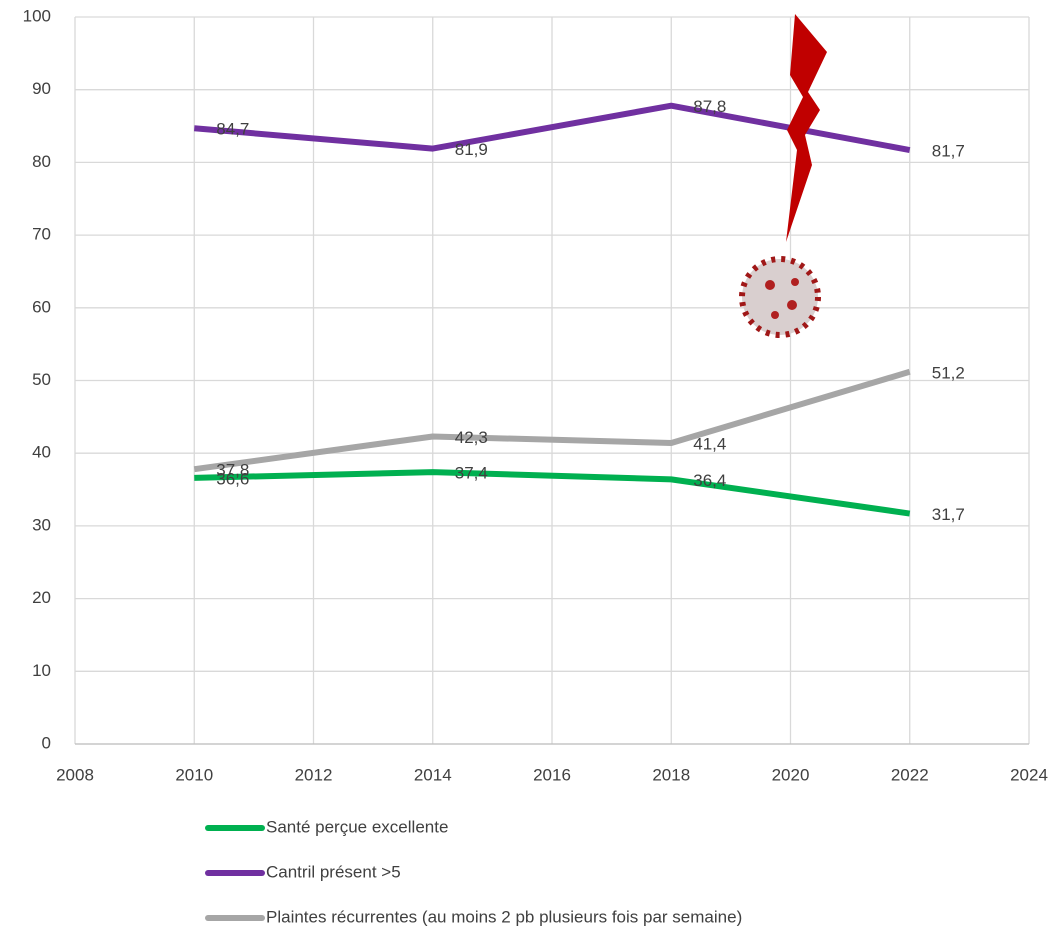 The width and height of the screenshot is (1056, 928). I want to click on data-label: 87,8, so click(709, 106).